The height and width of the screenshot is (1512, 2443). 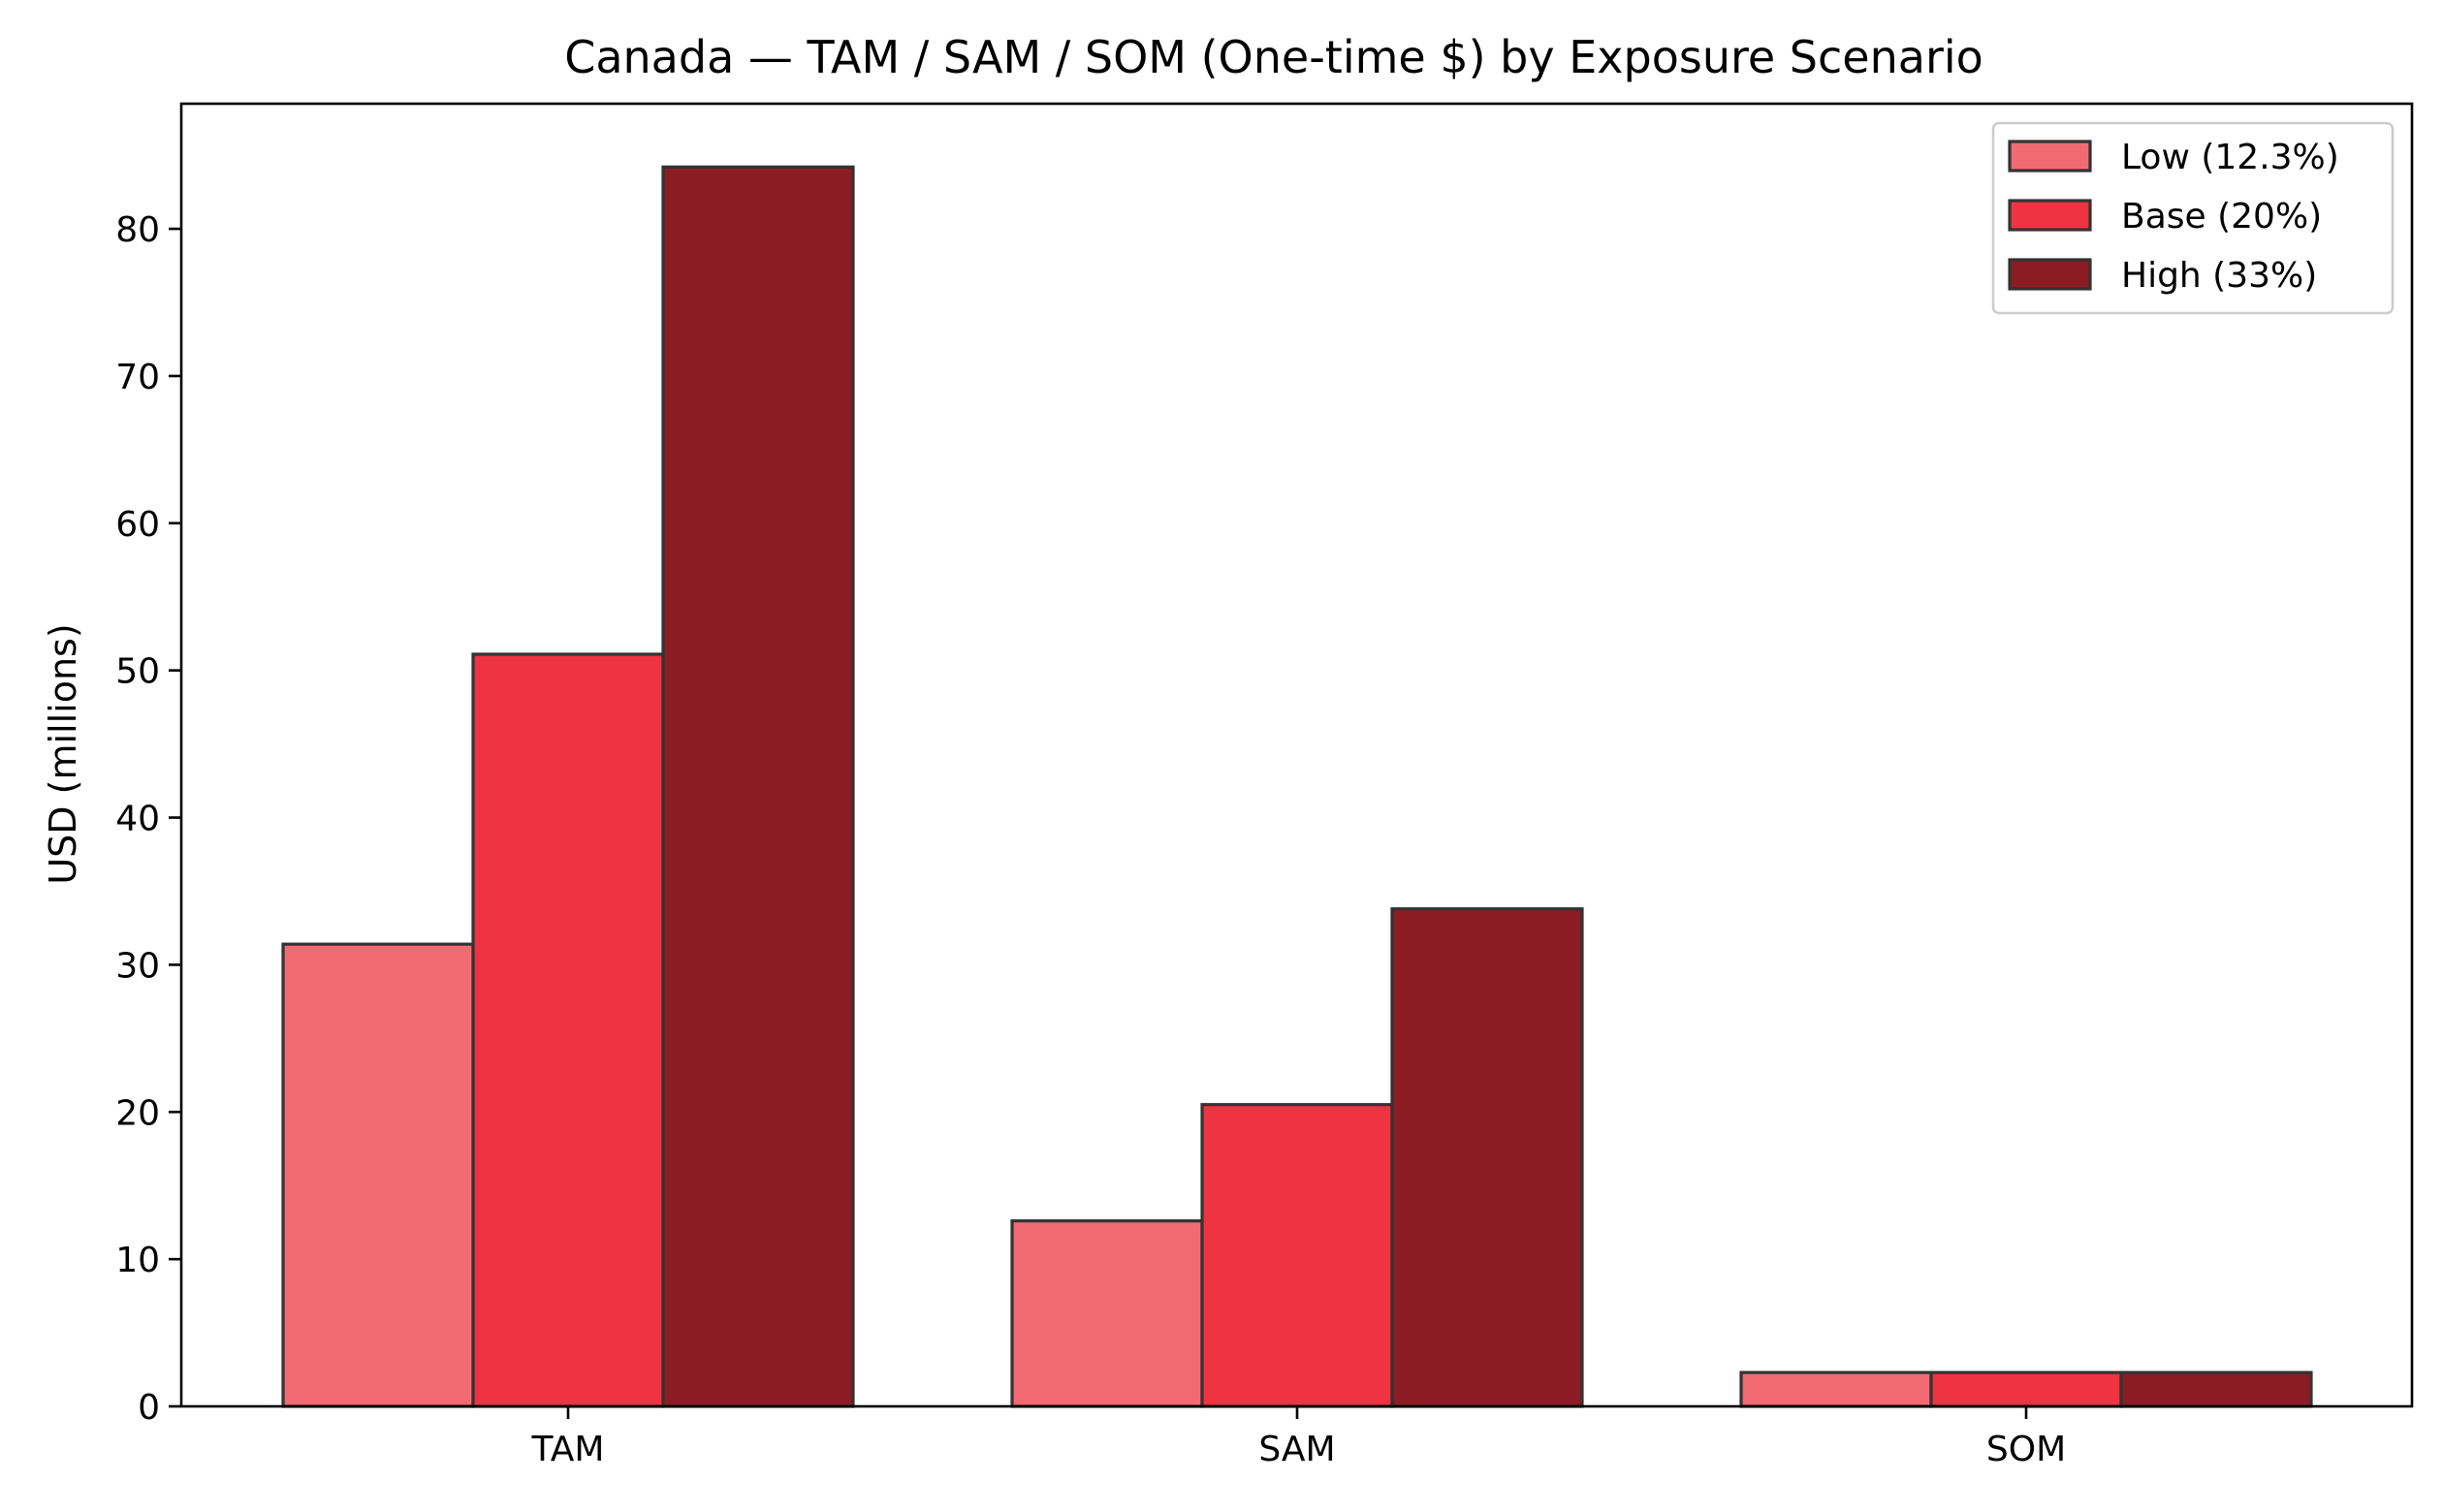 What do you see at coordinates (1487, 1157) in the screenshot?
I see `bar-high-sam` at bounding box center [1487, 1157].